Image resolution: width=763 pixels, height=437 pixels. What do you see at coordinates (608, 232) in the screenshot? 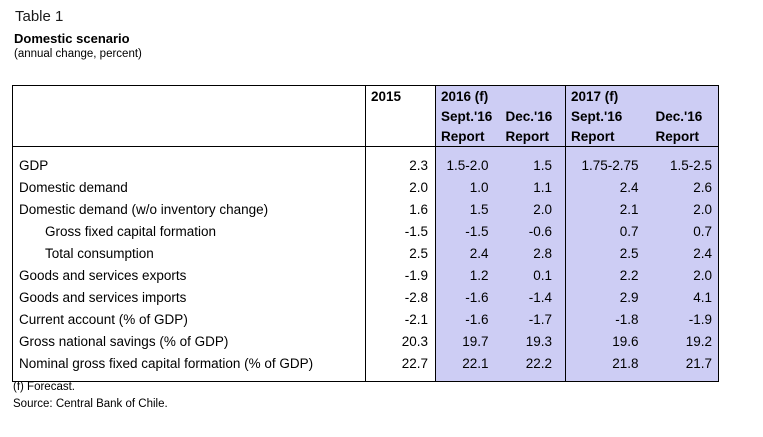
I see `cell-2017-sept: 0.7` at bounding box center [608, 232].